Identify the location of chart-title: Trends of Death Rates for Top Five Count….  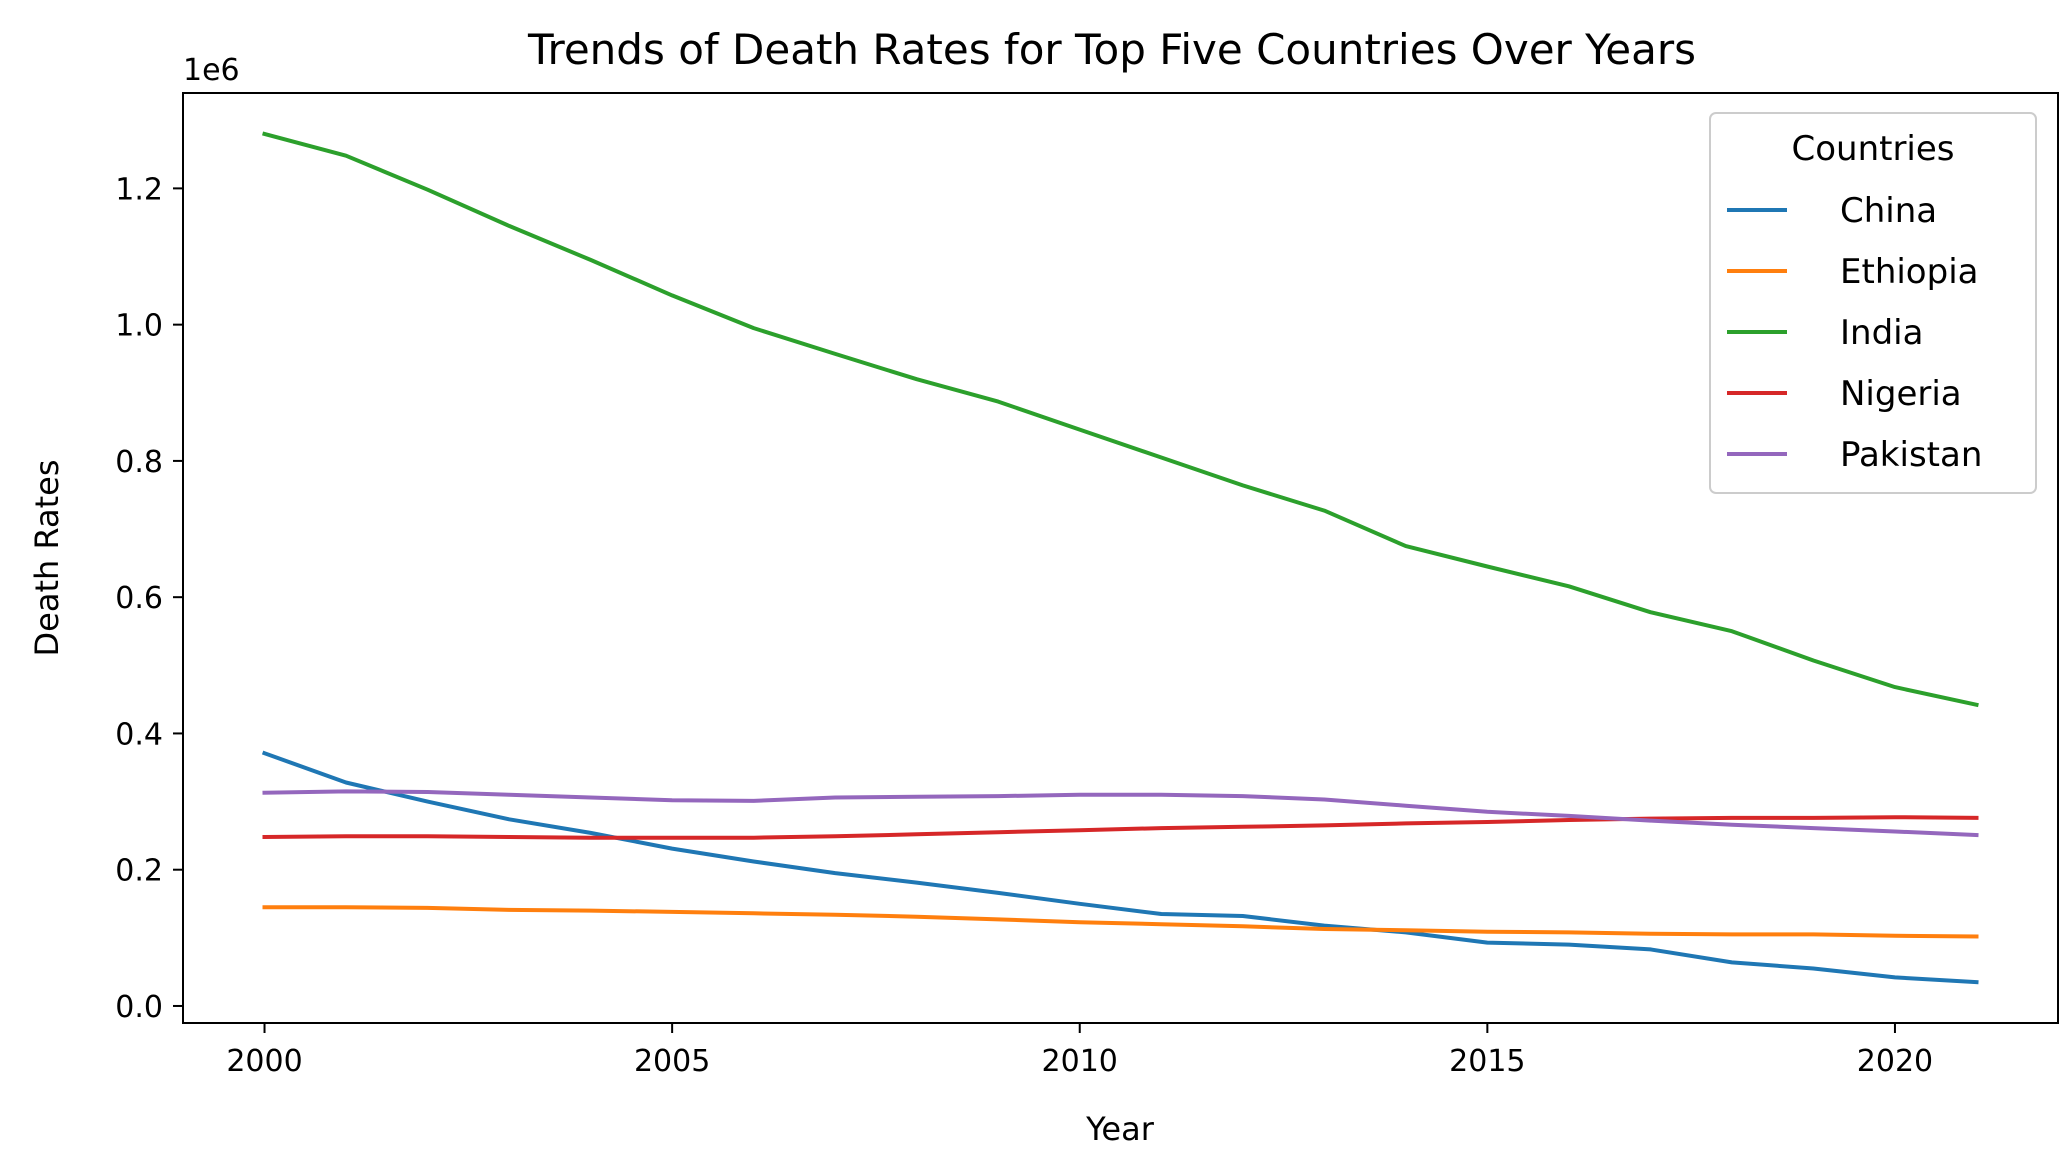
(1111, 49).